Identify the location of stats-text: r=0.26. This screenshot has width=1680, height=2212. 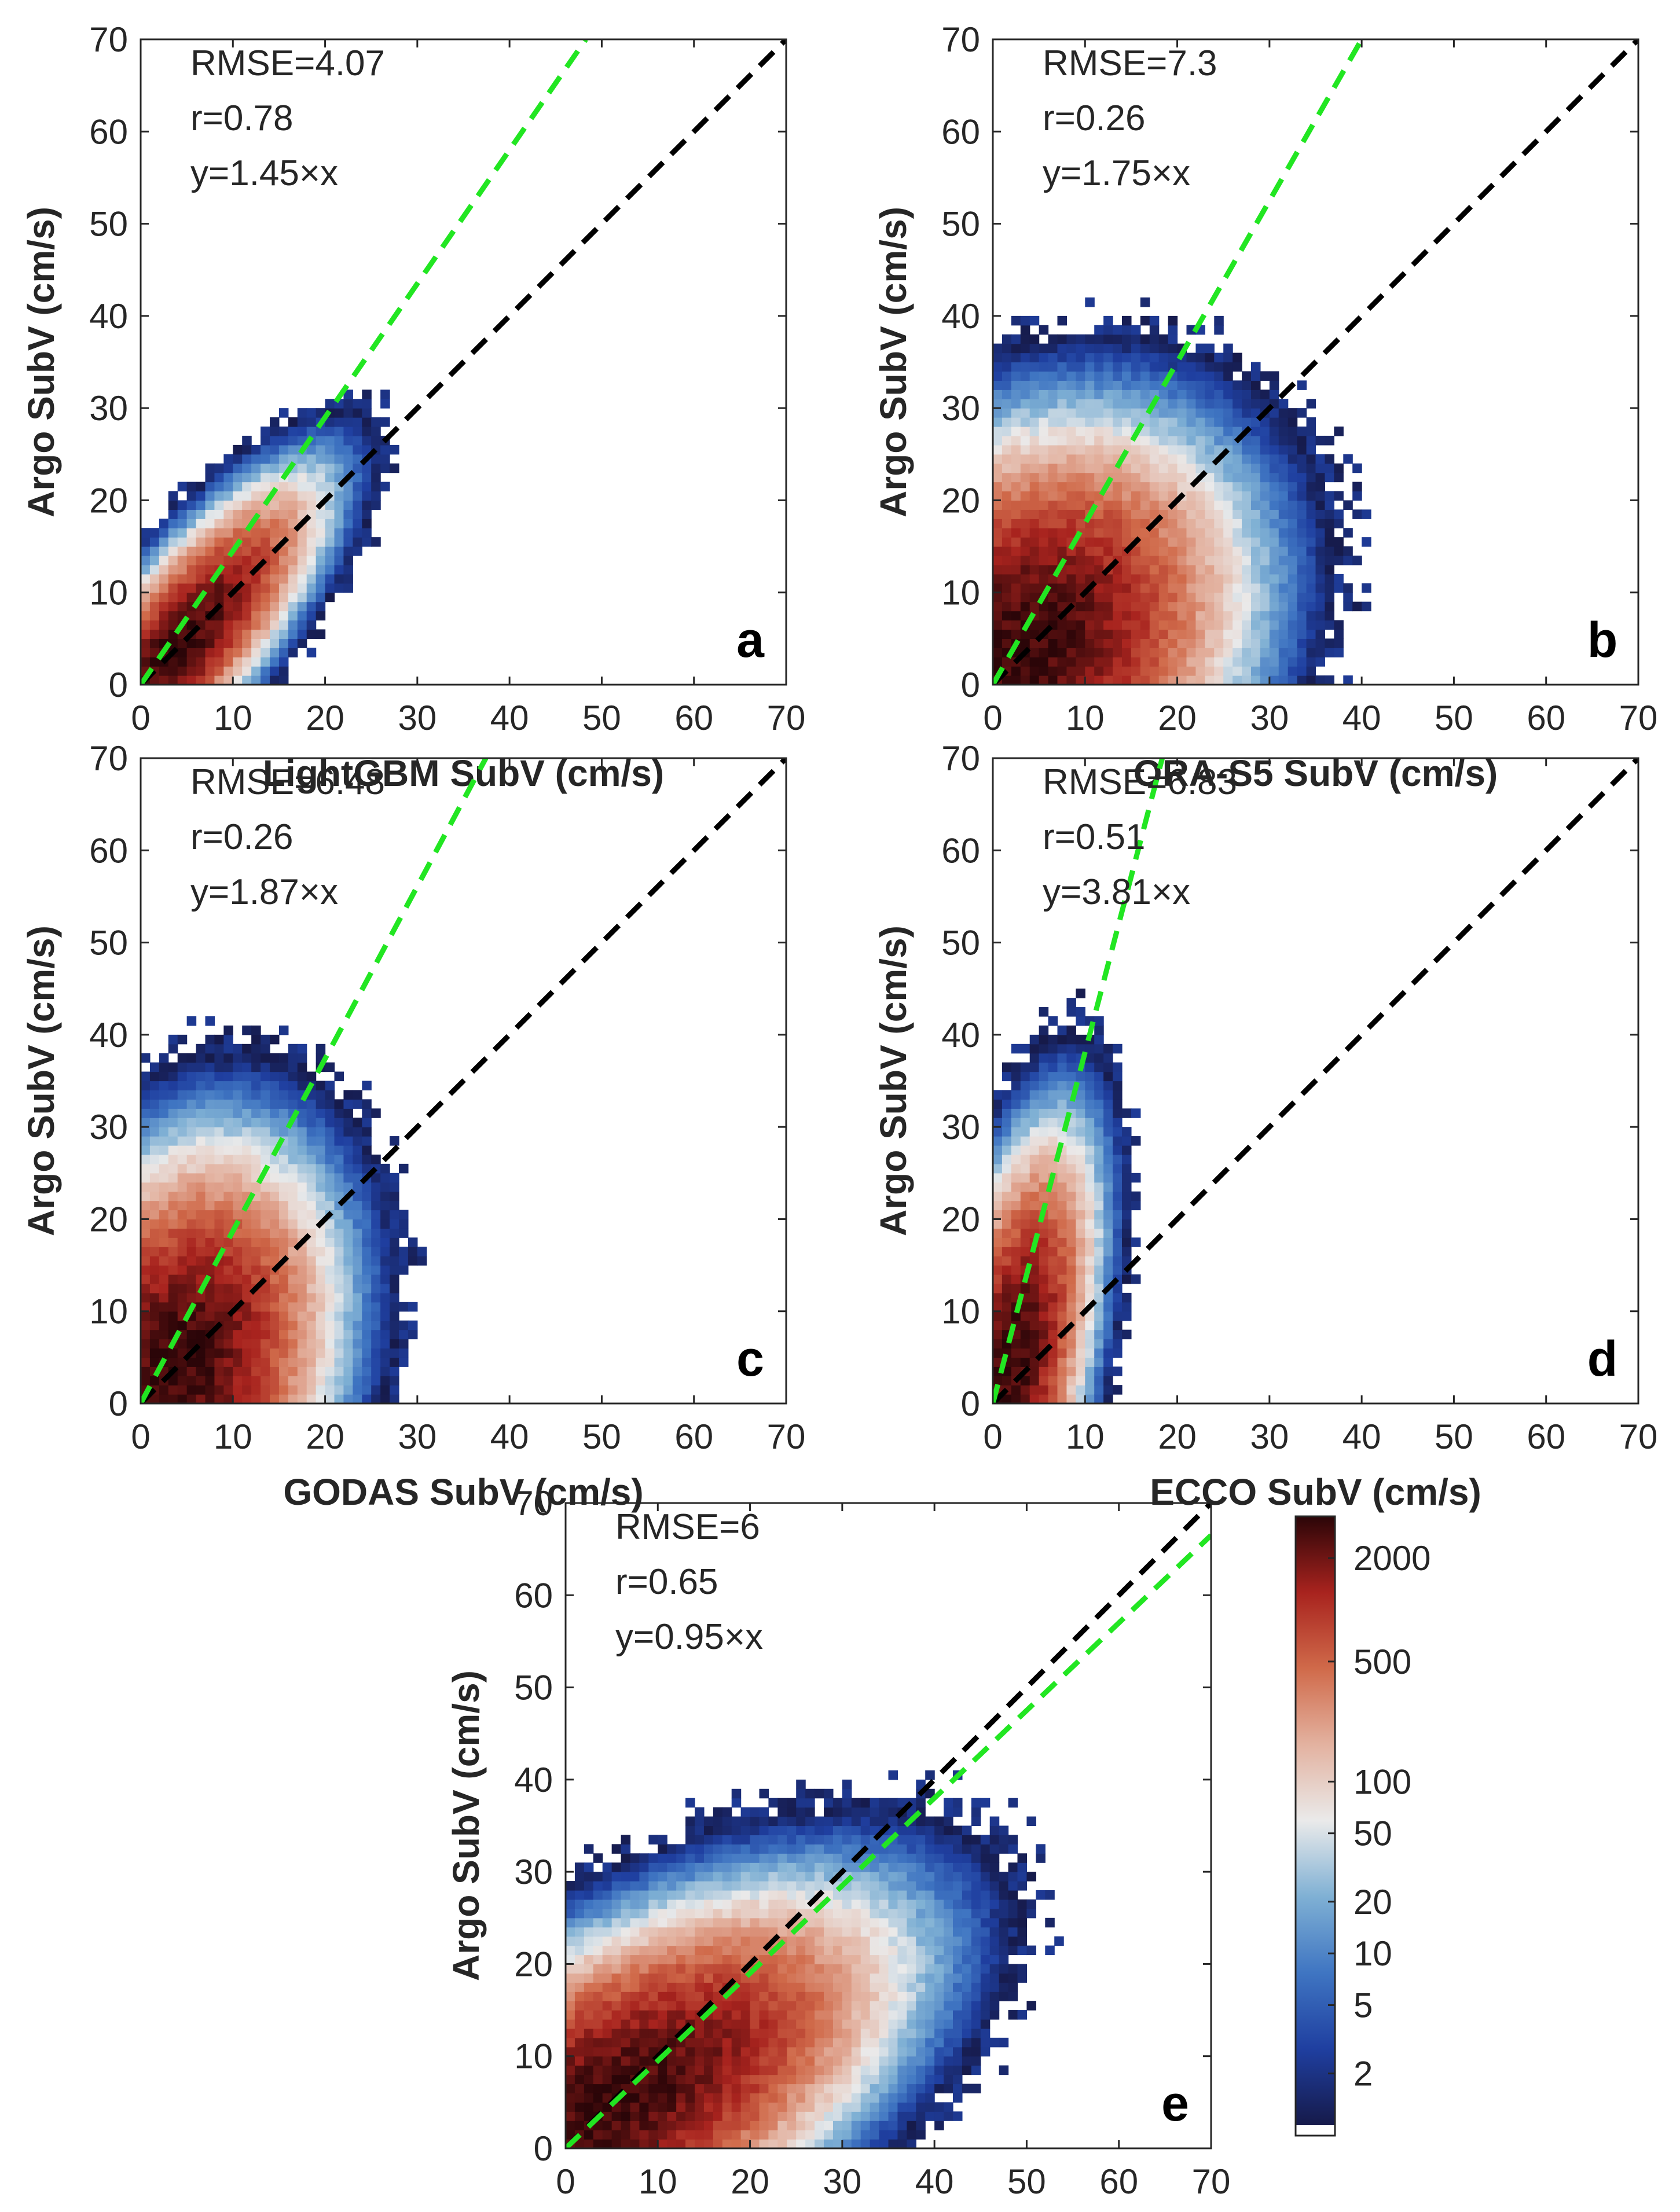
(242, 837).